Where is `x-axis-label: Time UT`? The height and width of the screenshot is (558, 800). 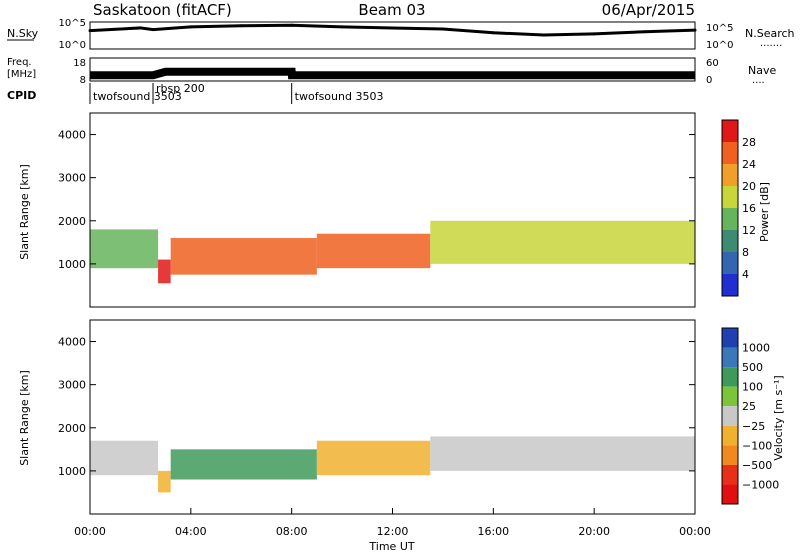 x-axis-label: Time UT is located at coordinates (391, 546).